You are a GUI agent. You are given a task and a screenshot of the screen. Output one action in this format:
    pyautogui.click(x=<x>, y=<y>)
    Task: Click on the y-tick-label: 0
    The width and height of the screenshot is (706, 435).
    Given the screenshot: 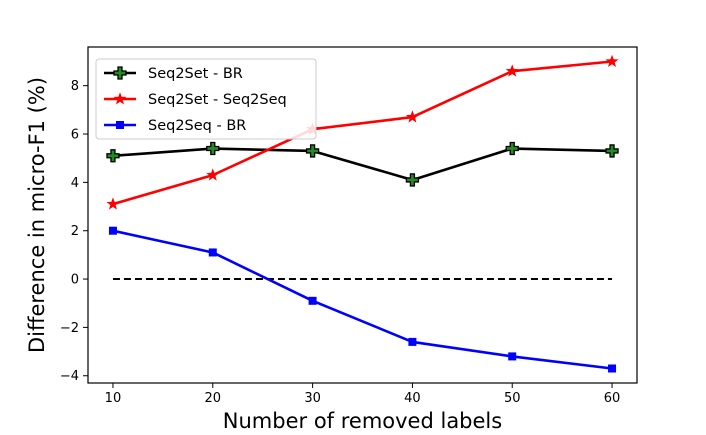 What is the action you would take?
    pyautogui.click(x=75, y=280)
    